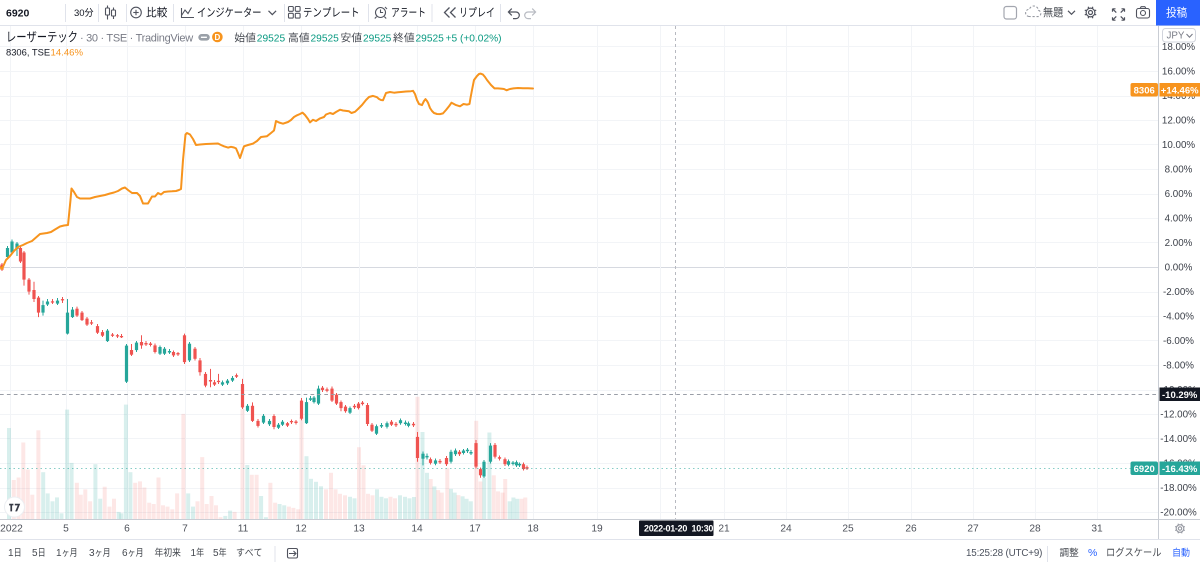 Image resolution: width=1200 pixels, height=566 pixels. What do you see at coordinates (136, 39) in the screenshot?
I see `svg-text: · 30 · TSE · TradingView` at bounding box center [136, 39].